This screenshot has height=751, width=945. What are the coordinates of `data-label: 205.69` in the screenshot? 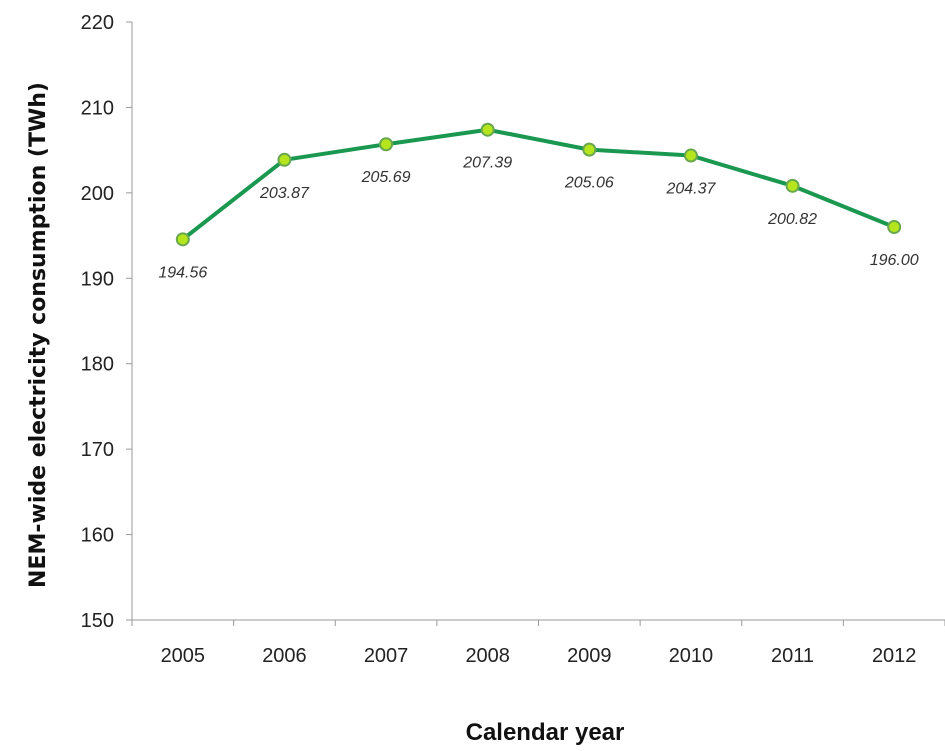 It's located at (386, 177).